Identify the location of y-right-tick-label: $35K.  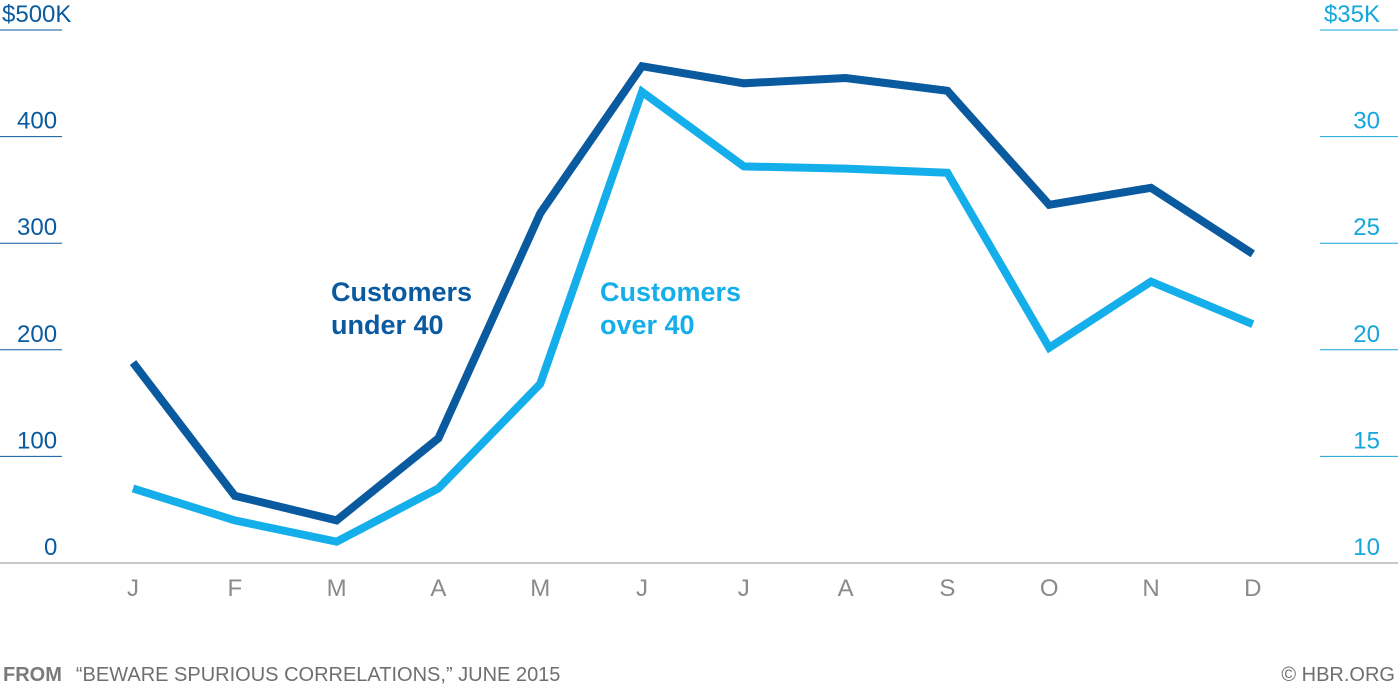
(1352, 14).